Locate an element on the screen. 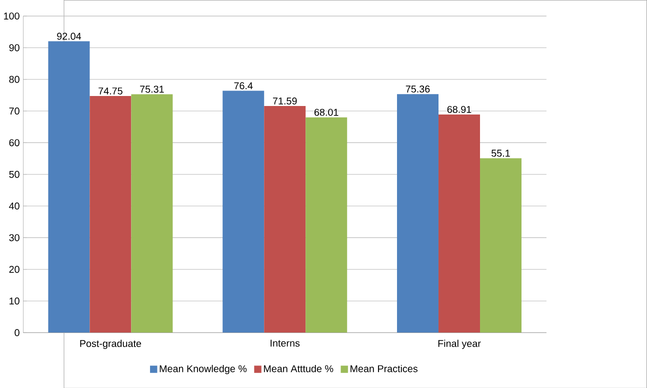 The height and width of the screenshot is (388, 647). data-label: 75.36 is located at coordinates (418, 88).